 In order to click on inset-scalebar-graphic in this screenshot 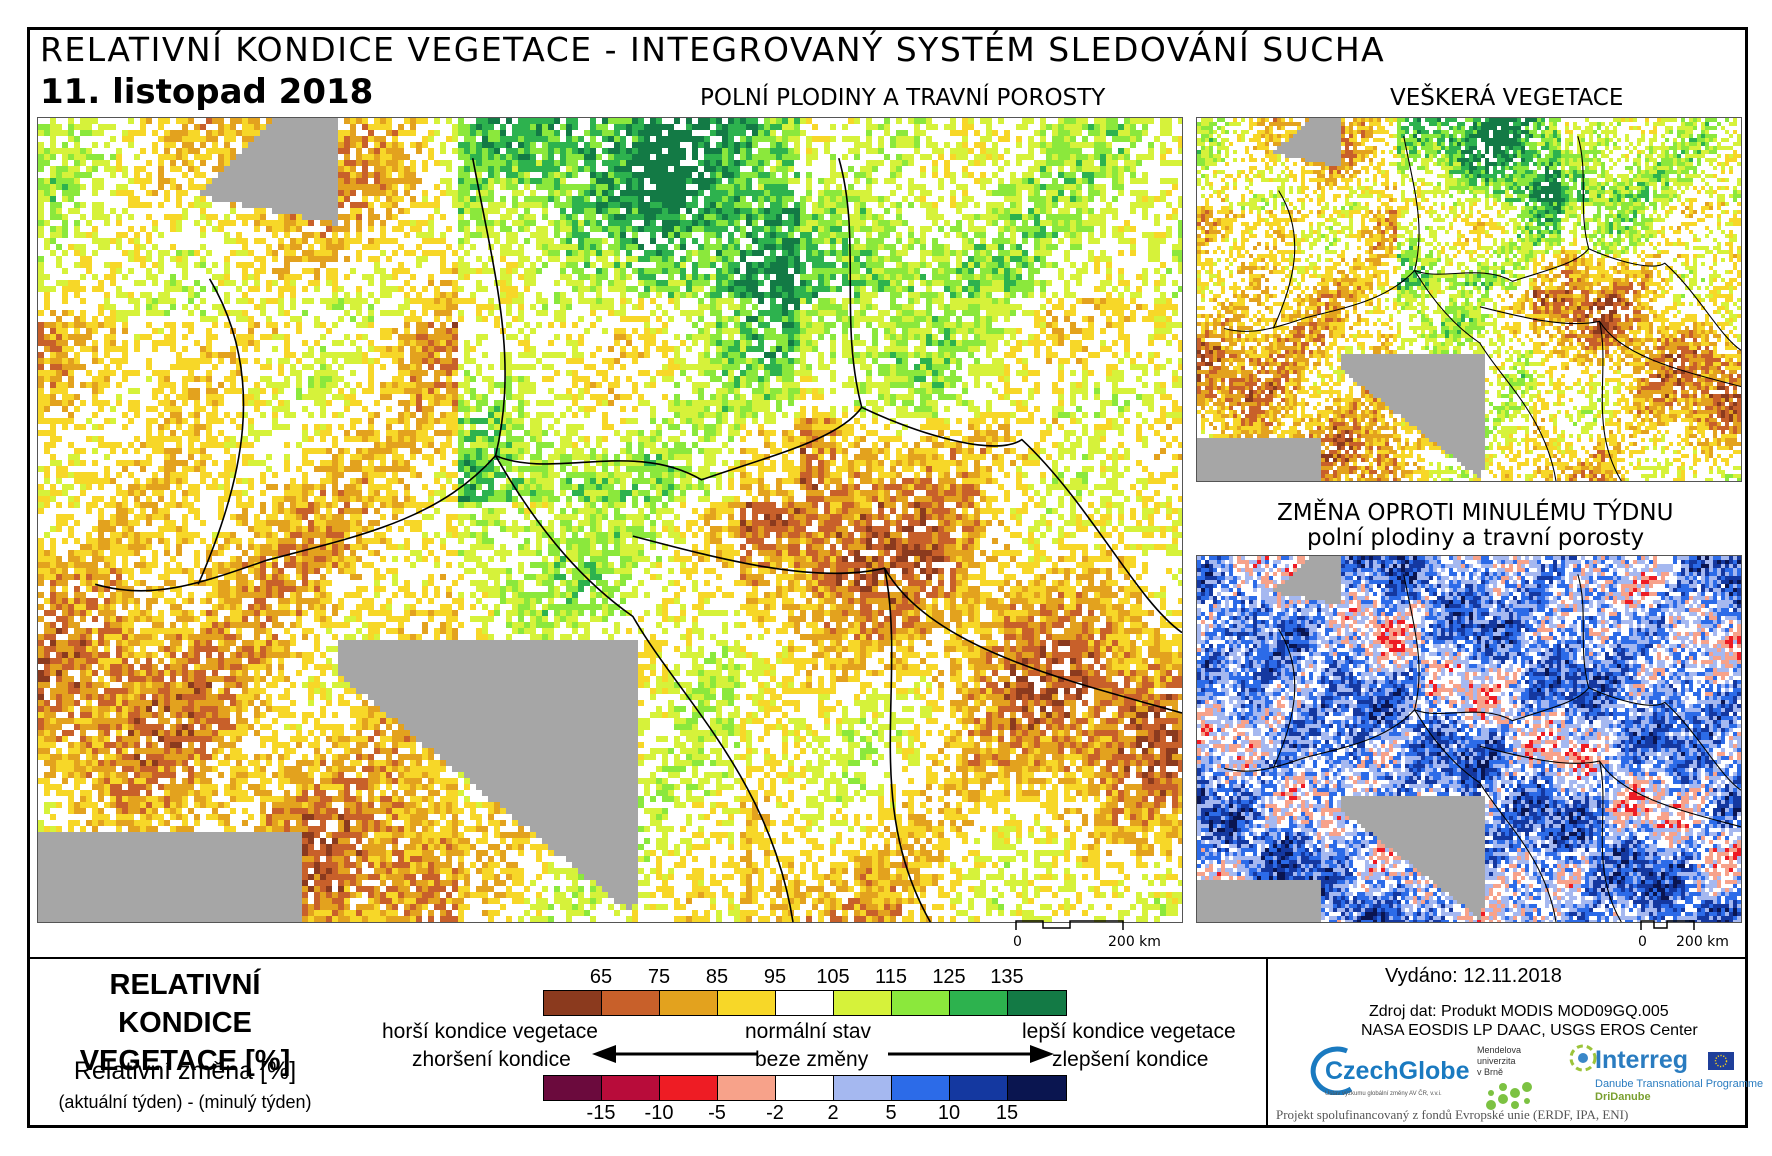, I will do `click(1667, 925)`.